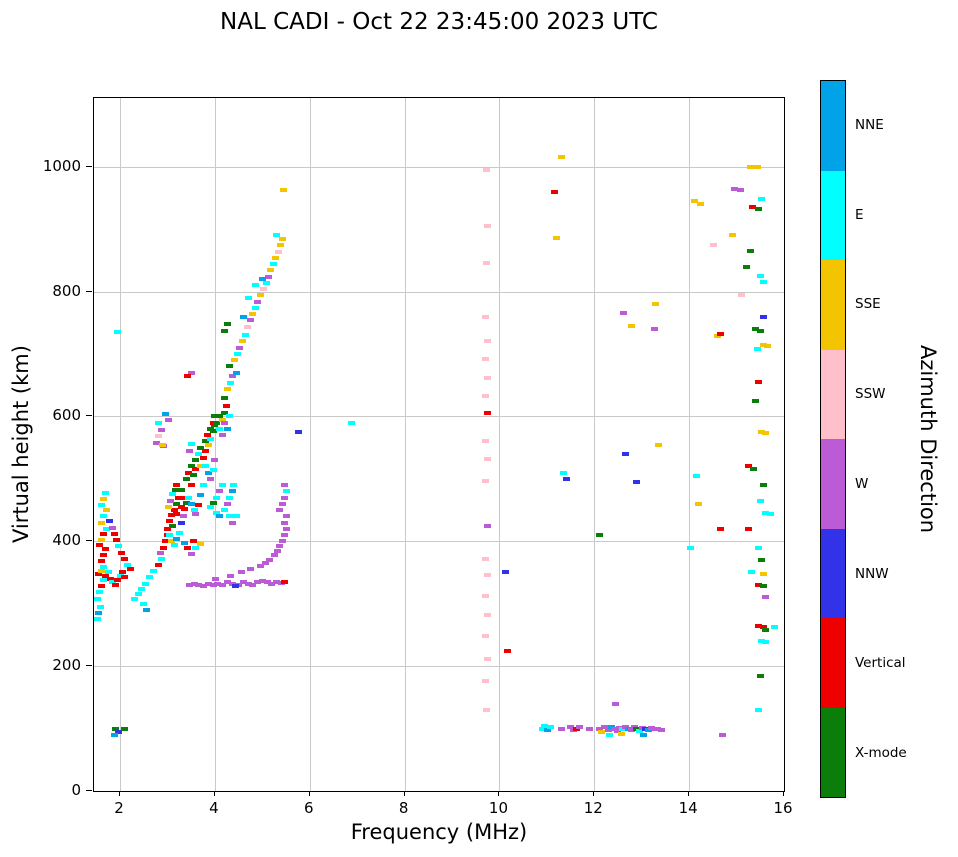 The image size is (958, 857). Describe the element at coordinates (66, 540) in the screenshot. I see `y-tick-label: 400` at that location.